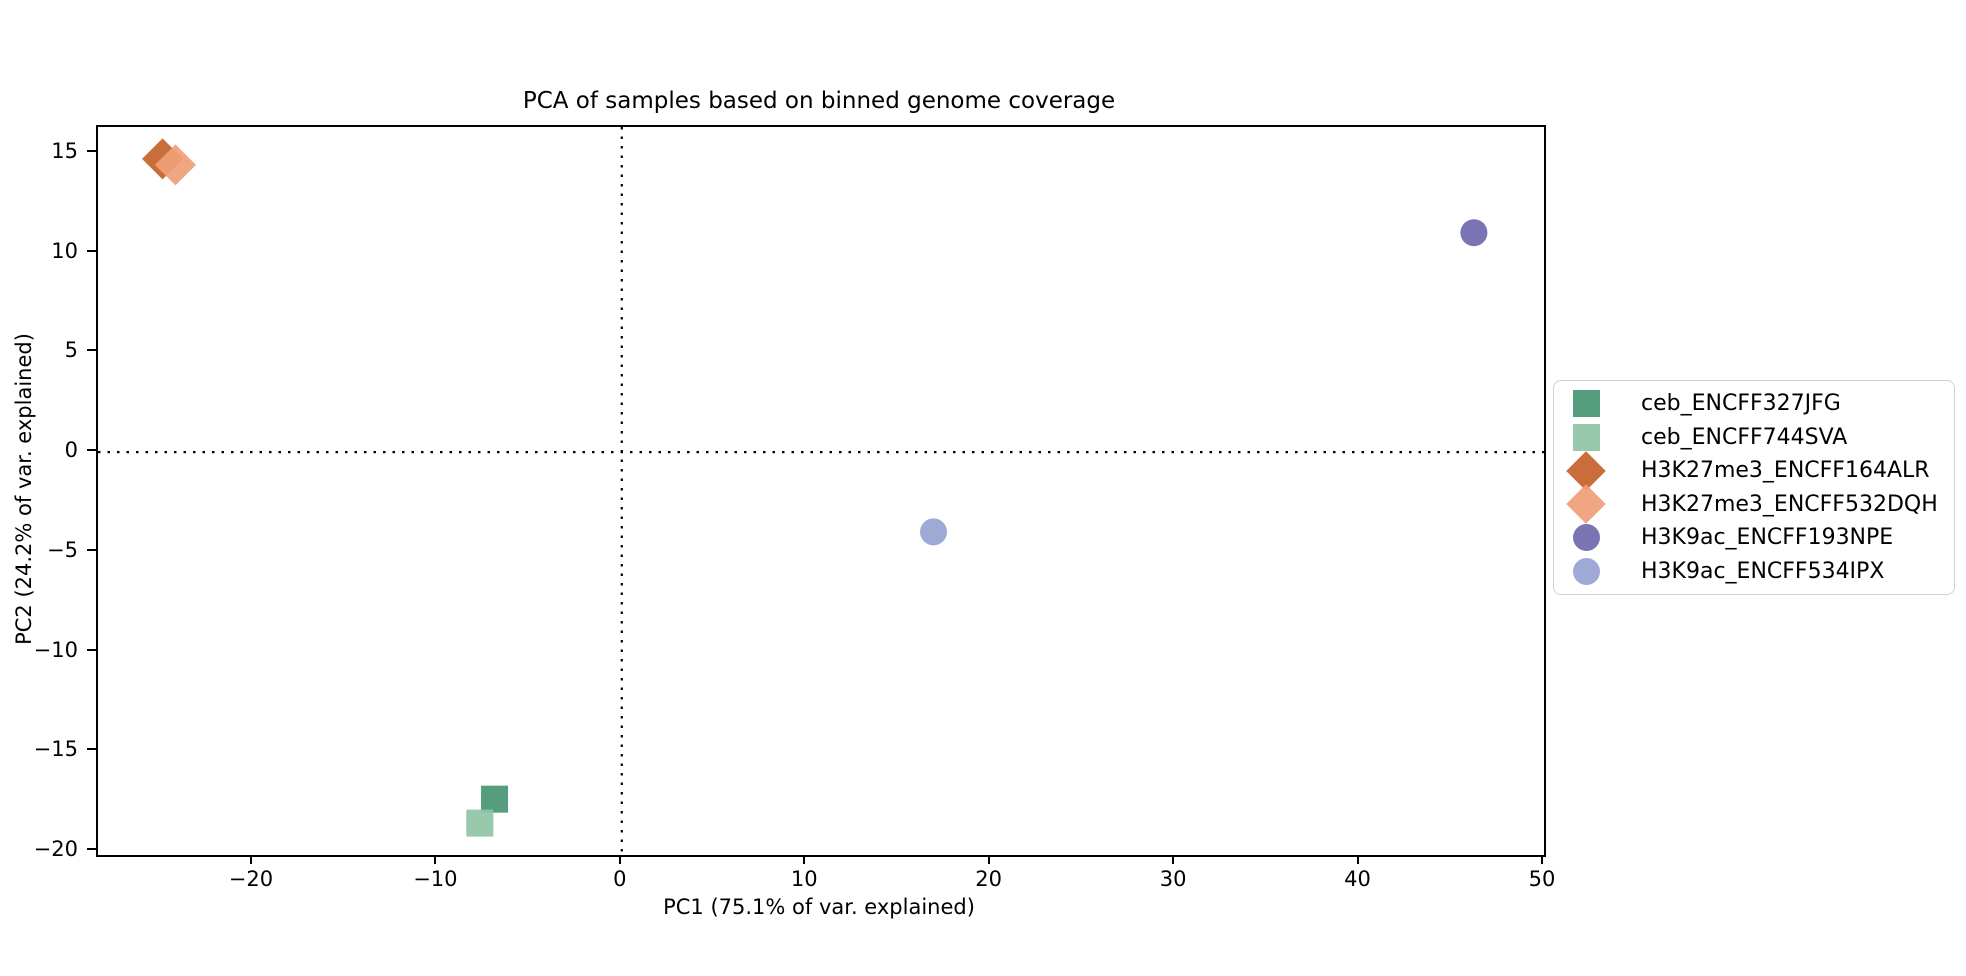 The height and width of the screenshot is (976, 1966). What do you see at coordinates (55, 749) in the screenshot?
I see `y-tick-label: −15` at bounding box center [55, 749].